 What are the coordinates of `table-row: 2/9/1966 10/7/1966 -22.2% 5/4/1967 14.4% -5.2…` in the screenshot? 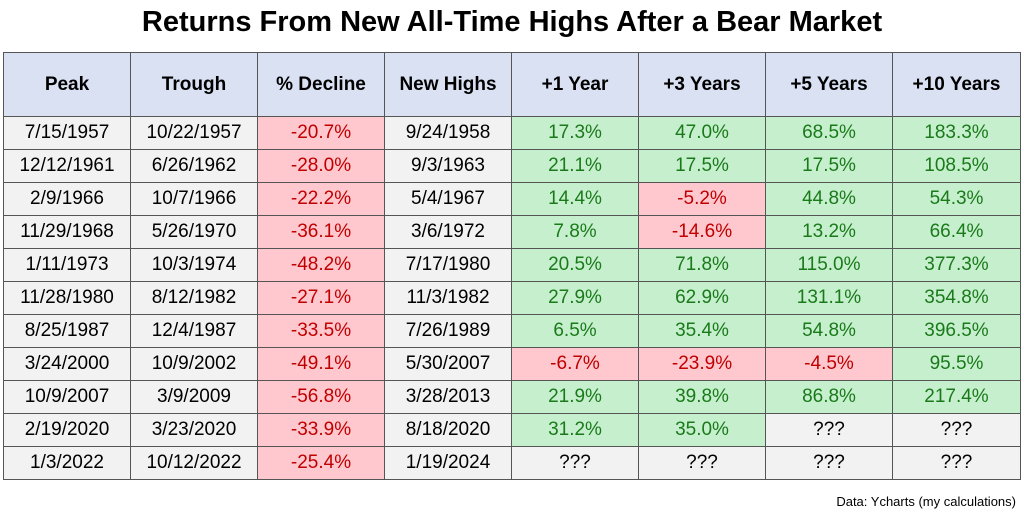 It's located at (512, 199).